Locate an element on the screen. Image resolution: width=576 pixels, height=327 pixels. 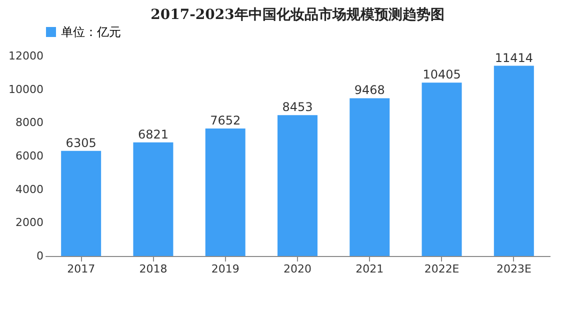
data-label: 11414 is located at coordinates (514, 57).